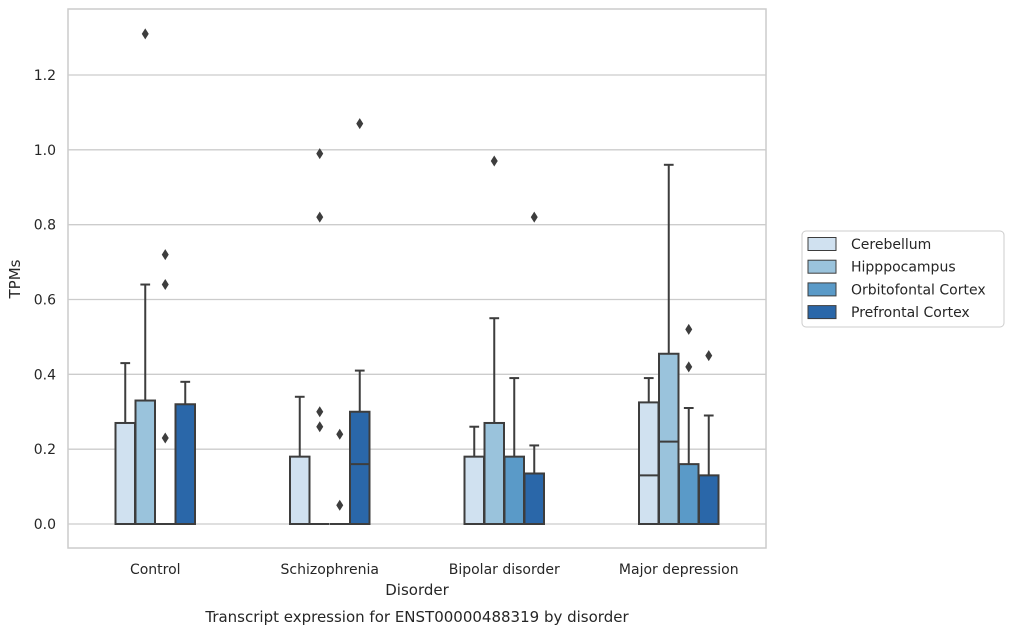 This screenshot has width=1014, height=634. Describe the element at coordinates (679, 570) in the screenshot. I see `x-tick-label: Major depression` at that location.